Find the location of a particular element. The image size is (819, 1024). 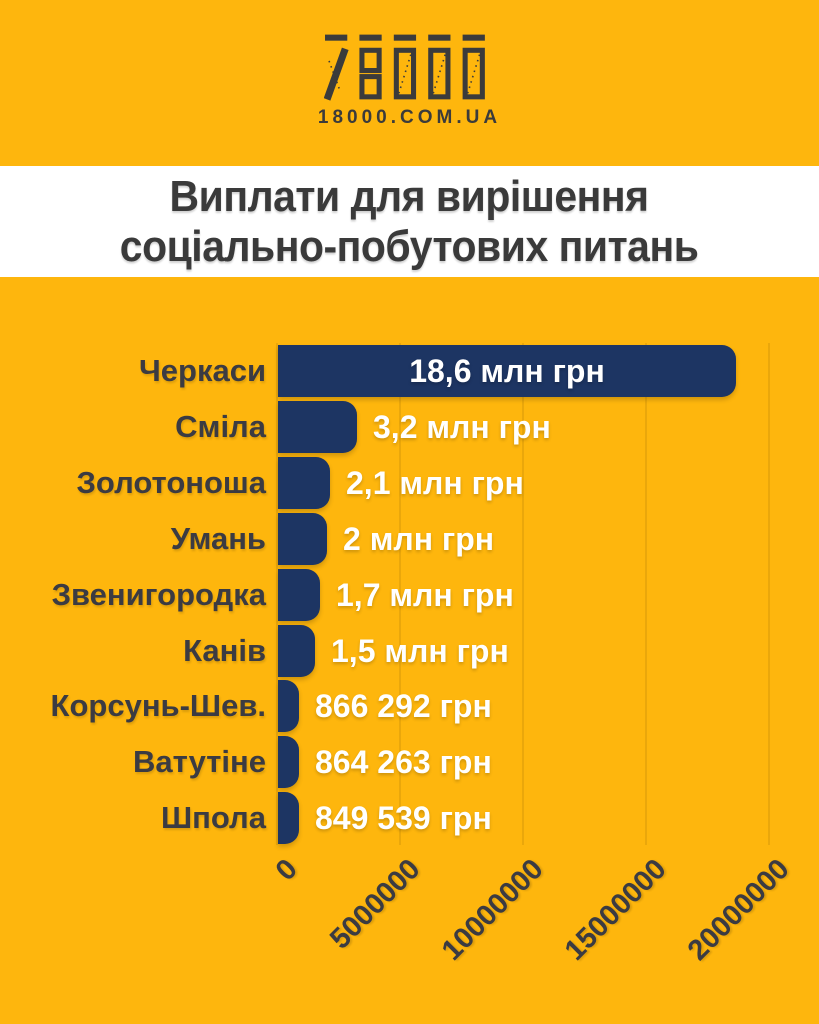

bar-label: Умань is located at coordinates (218, 538).